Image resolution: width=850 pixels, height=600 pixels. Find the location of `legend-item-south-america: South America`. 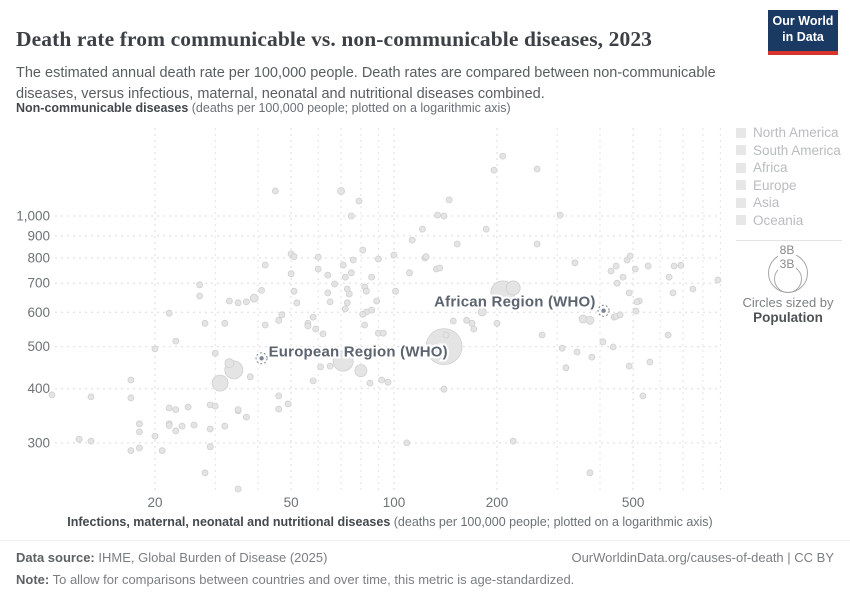

legend-item-south-america: South America is located at coordinates (791, 150).